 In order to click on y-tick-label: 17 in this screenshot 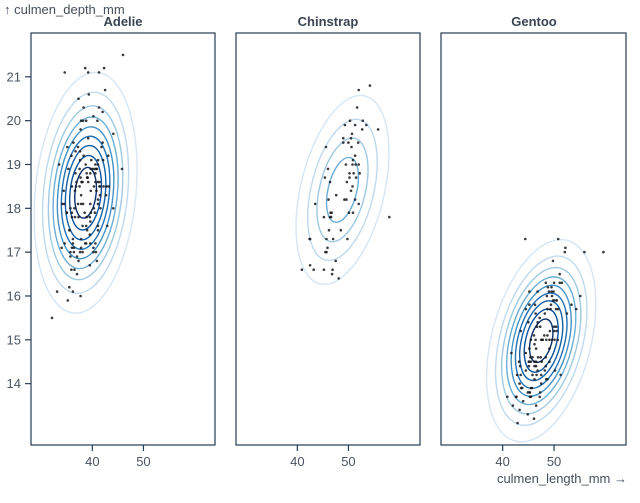, I will do `click(14, 252)`.